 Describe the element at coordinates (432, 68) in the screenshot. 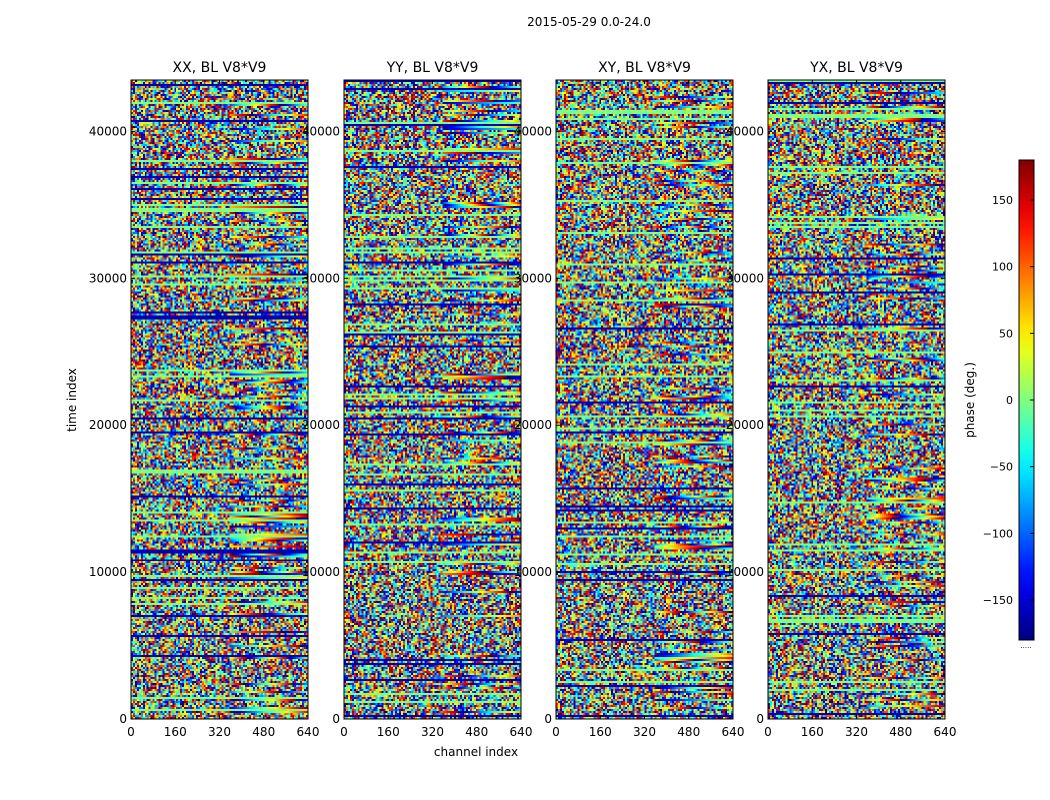

I see `panel-title-1: YY, BL V8*V9` at that location.